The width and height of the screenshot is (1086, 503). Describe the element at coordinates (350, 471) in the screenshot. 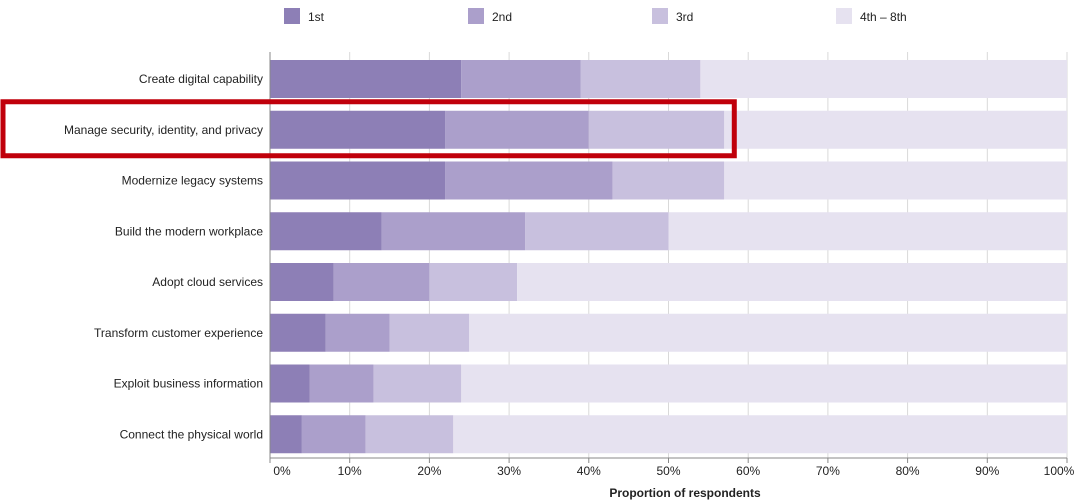

I see `x-tick-label: 10%` at that location.